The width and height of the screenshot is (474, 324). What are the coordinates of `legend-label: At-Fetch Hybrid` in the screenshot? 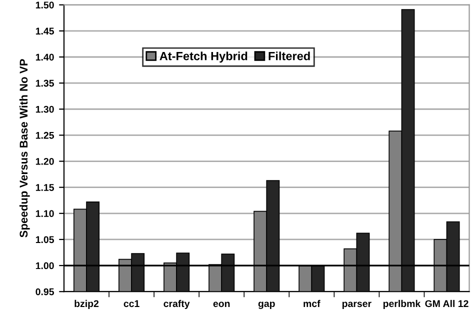 It's located at (204, 57).